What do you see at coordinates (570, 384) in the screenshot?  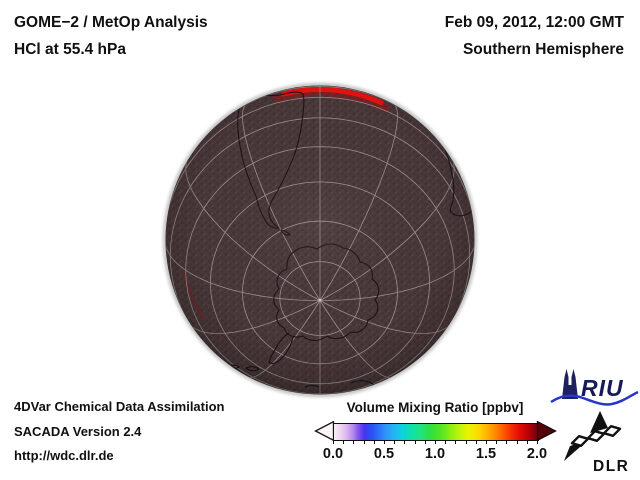 I see `riu-cathedral-icon` at bounding box center [570, 384].